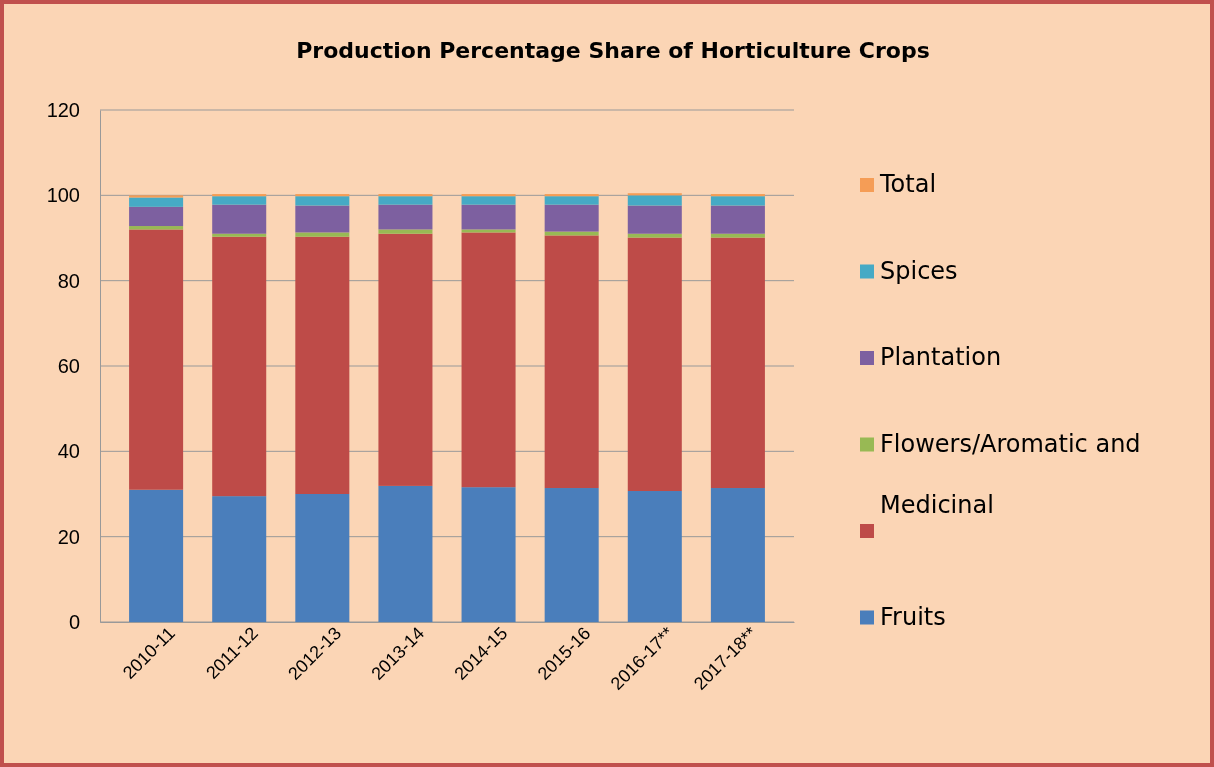  Describe the element at coordinates (941, 357) in the screenshot. I see `legend-label: Plantation` at that location.